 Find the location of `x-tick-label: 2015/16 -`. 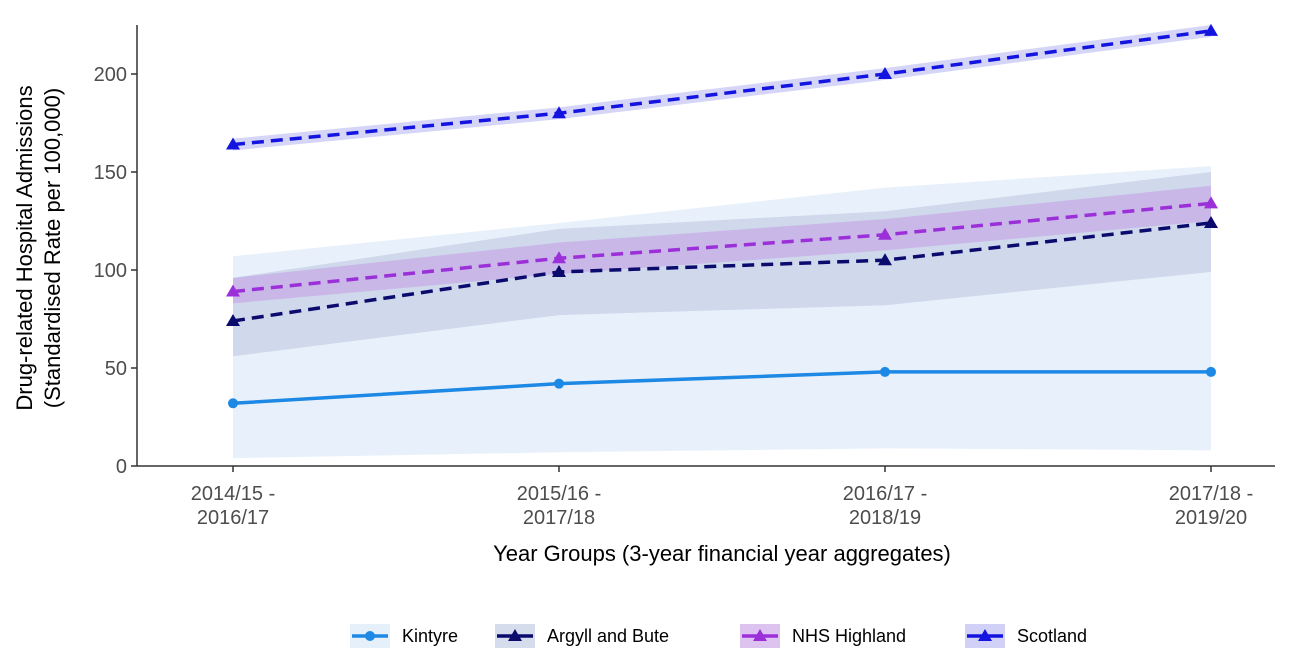

x-tick-label: 2015/16 - is located at coordinates (559, 494).